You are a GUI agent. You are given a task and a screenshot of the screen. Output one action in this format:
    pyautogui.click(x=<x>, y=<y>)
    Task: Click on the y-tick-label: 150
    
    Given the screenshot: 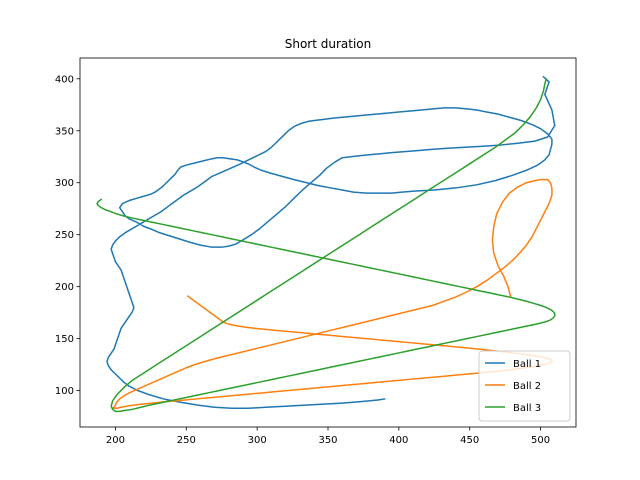 What is the action you would take?
    pyautogui.click(x=64, y=339)
    